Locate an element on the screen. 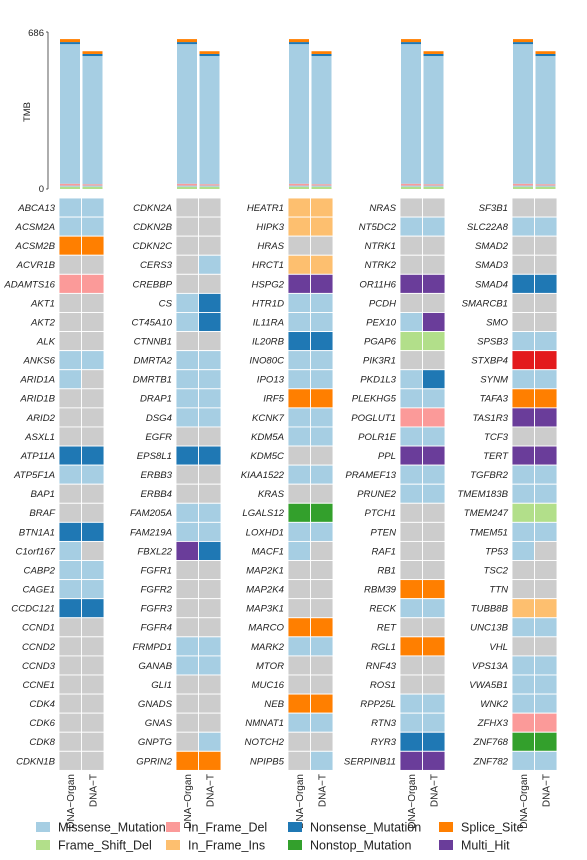 Image resolution: width=587 pixels, height=860 pixels. heatmap-cell-rtn3-organ is located at coordinates (411, 722).